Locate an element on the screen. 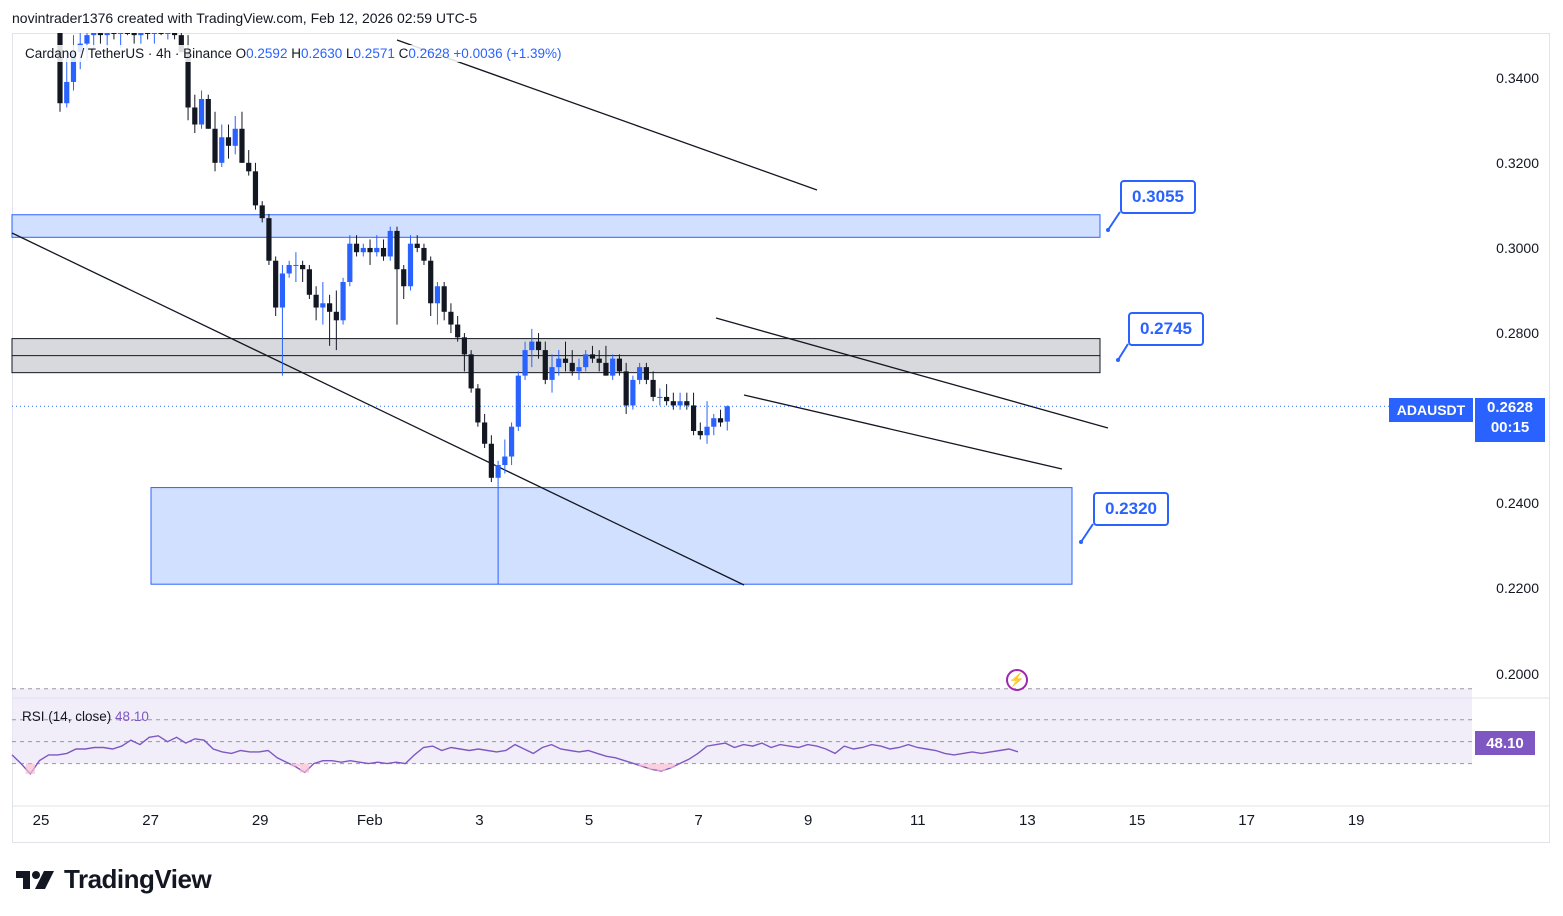 The height and width of the screenshot is (916, 1563). x-tick-label: Feb is located at coordinates (369, 820).